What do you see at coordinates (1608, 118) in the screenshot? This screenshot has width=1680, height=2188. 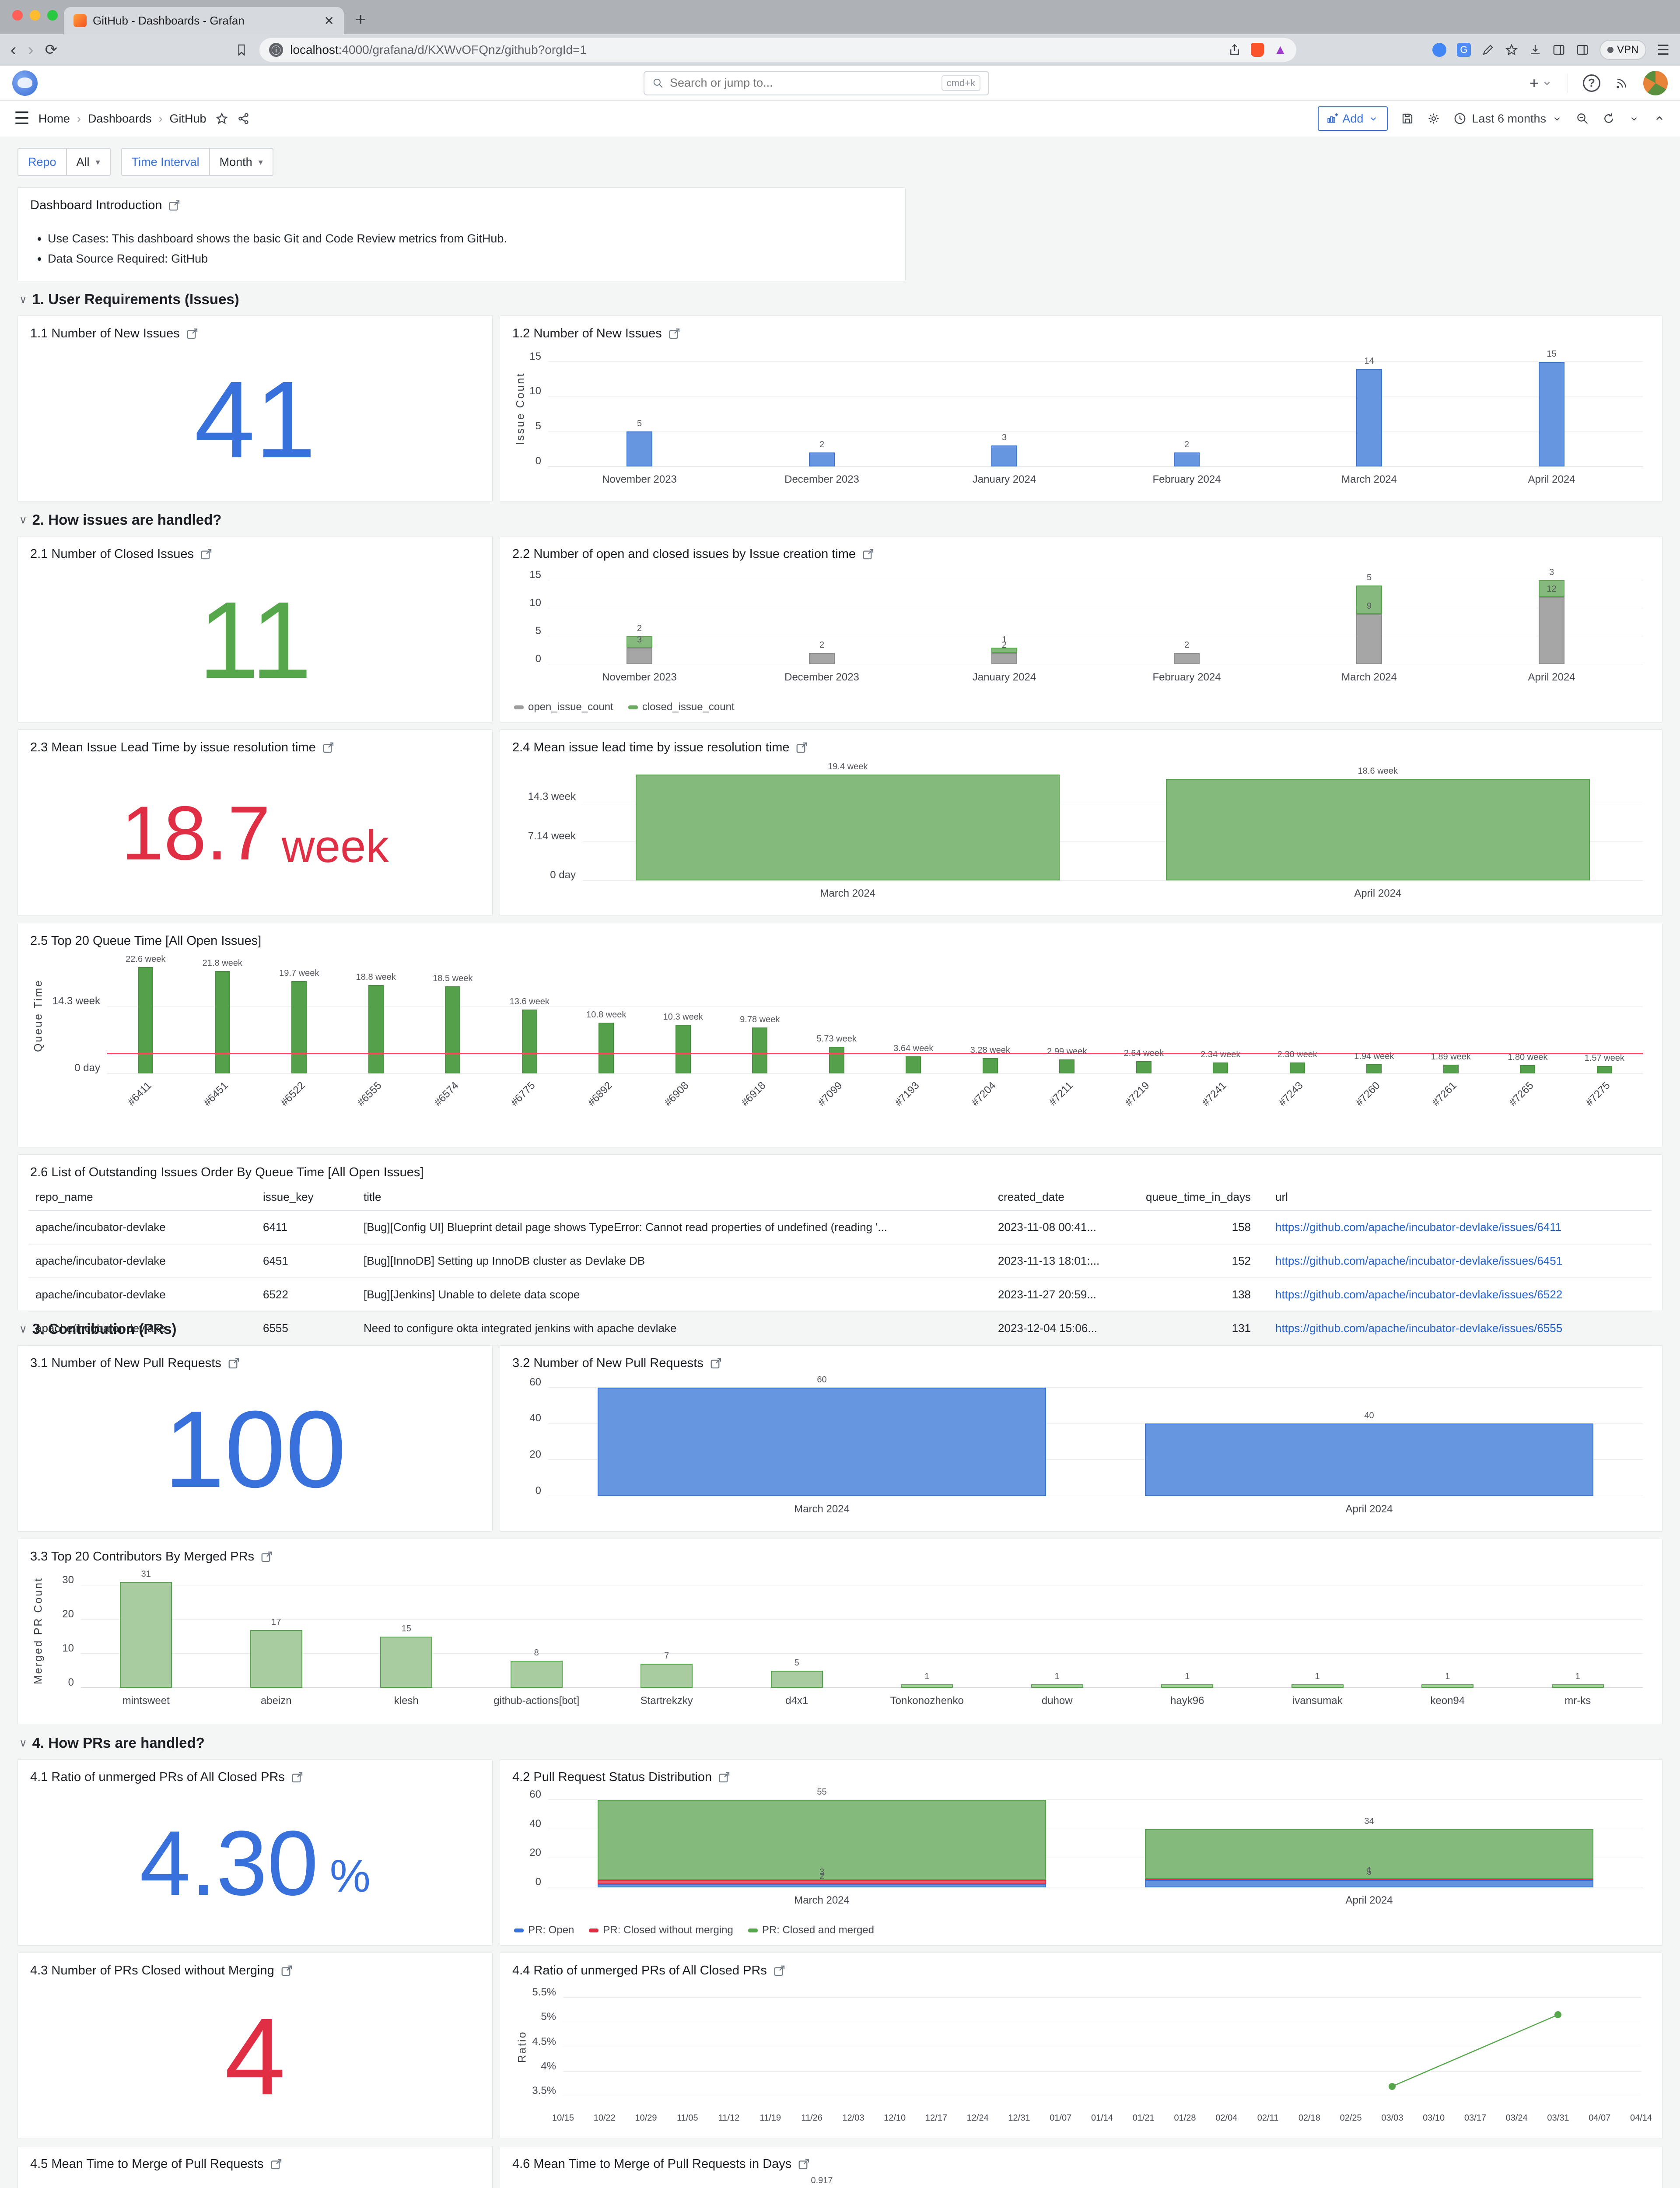 I see `refresh-icon` at bounding box center [1608, 118].